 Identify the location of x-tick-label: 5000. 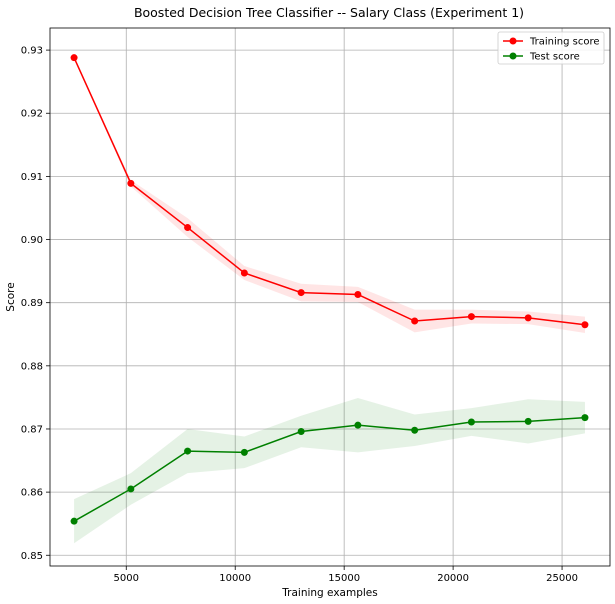
(126, 578).